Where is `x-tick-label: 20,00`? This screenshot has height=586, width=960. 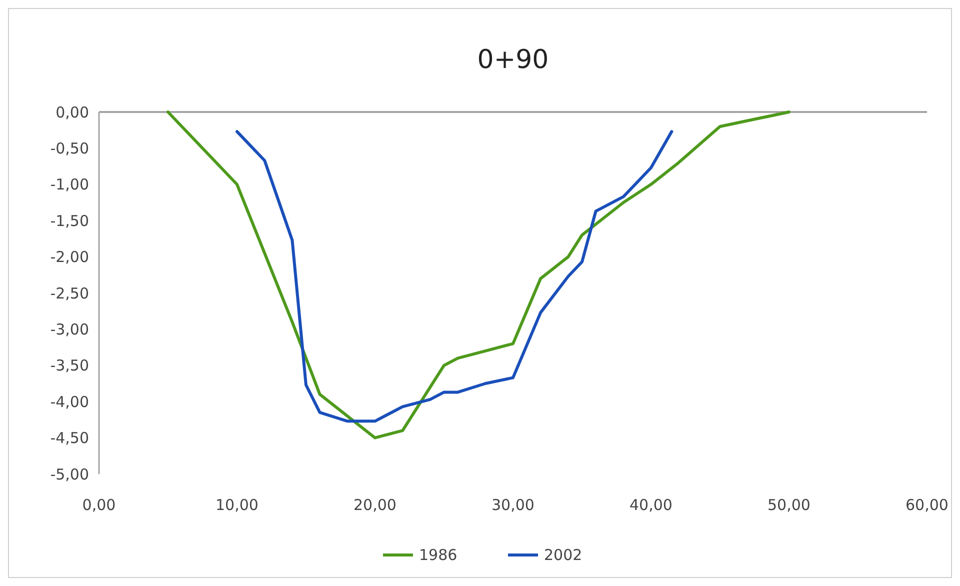 x-tick-label: 20,00 is located at coordinates (375, 505).